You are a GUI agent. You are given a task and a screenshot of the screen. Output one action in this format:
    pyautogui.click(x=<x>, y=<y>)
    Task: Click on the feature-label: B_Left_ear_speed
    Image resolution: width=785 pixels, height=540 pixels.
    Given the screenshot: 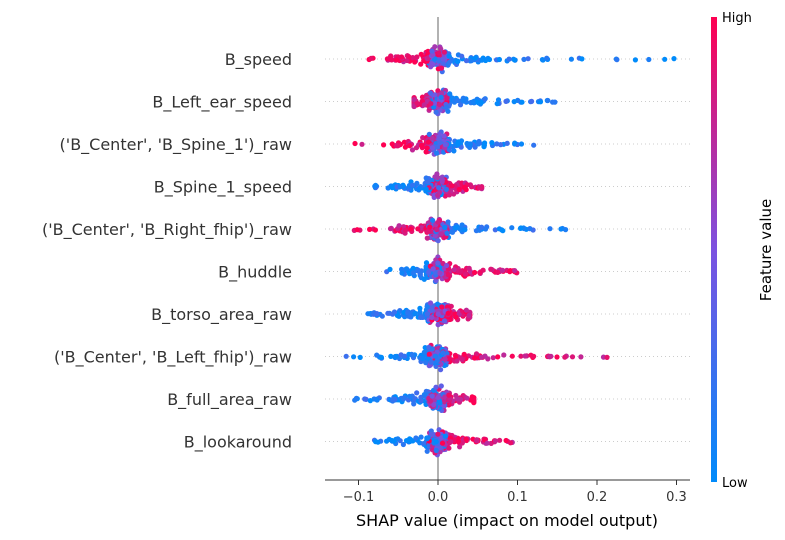 What is the action you would take?
    pyautogui.click(x=222, y=103)
    